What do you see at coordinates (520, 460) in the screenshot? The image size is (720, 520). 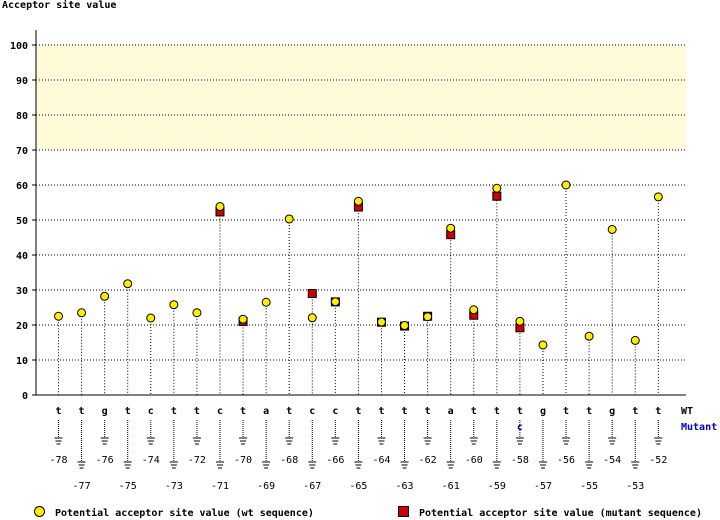 I see `position-label: -58` at bounding box center [520, 460].